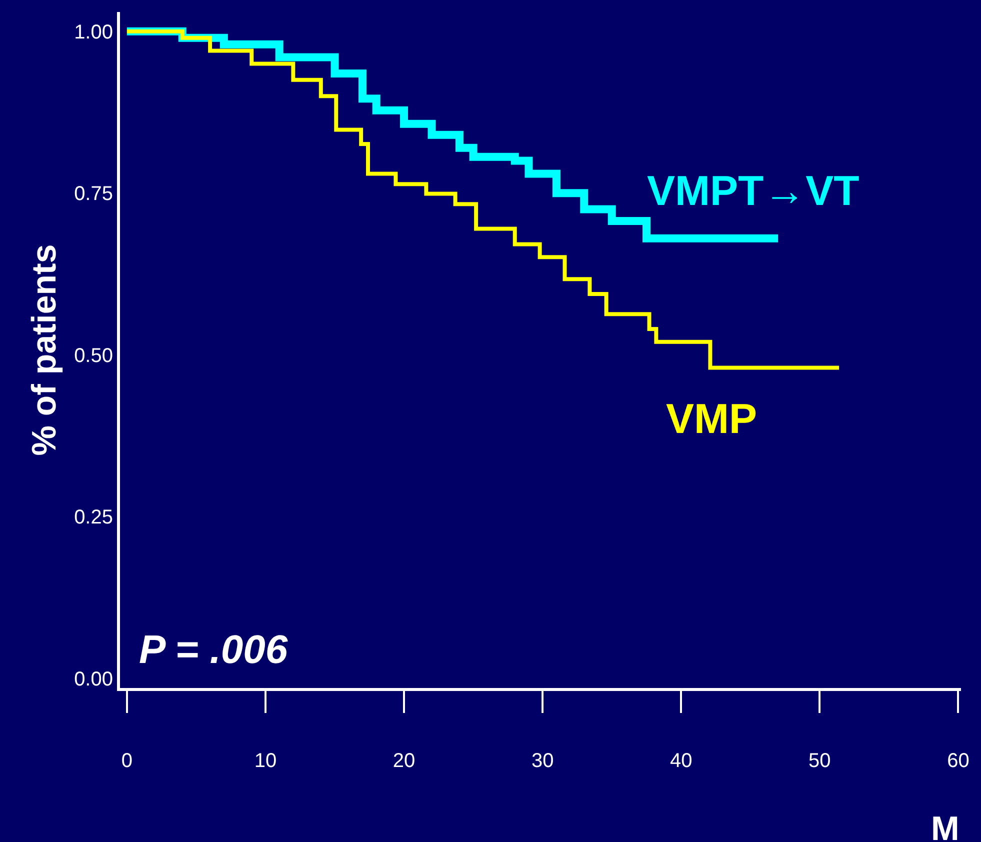  Describe the element at coordinates (93, 517) in the screenshot. I see `y-tick-label: 0.25` at that location.